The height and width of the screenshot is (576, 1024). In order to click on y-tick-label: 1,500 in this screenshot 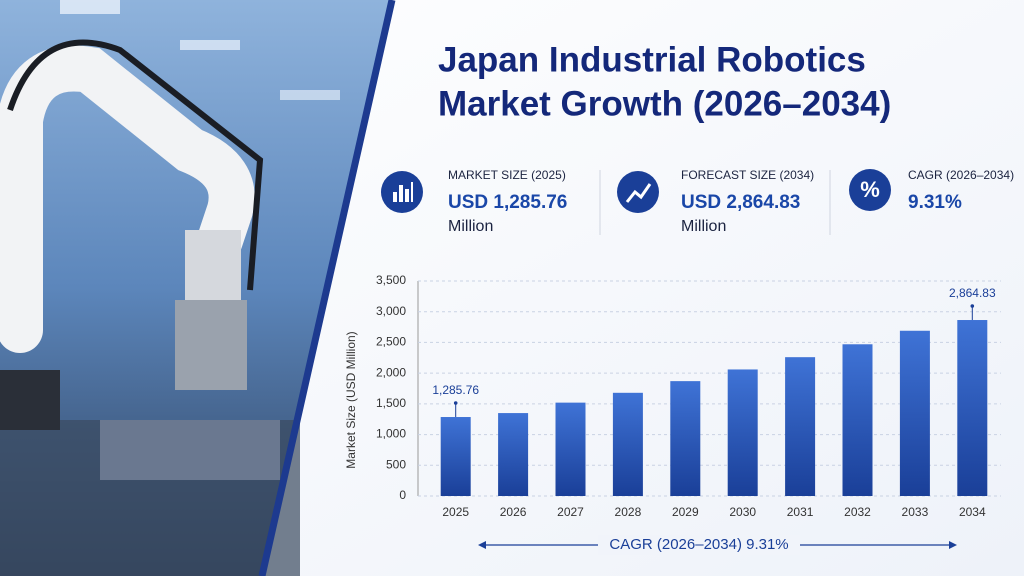, I will do `click(391, 403)`.